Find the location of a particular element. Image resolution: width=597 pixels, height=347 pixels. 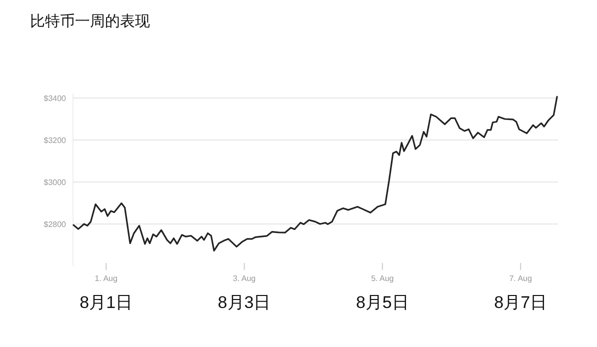

y-tick-label: $3000 is located at coordinates (55, 182).